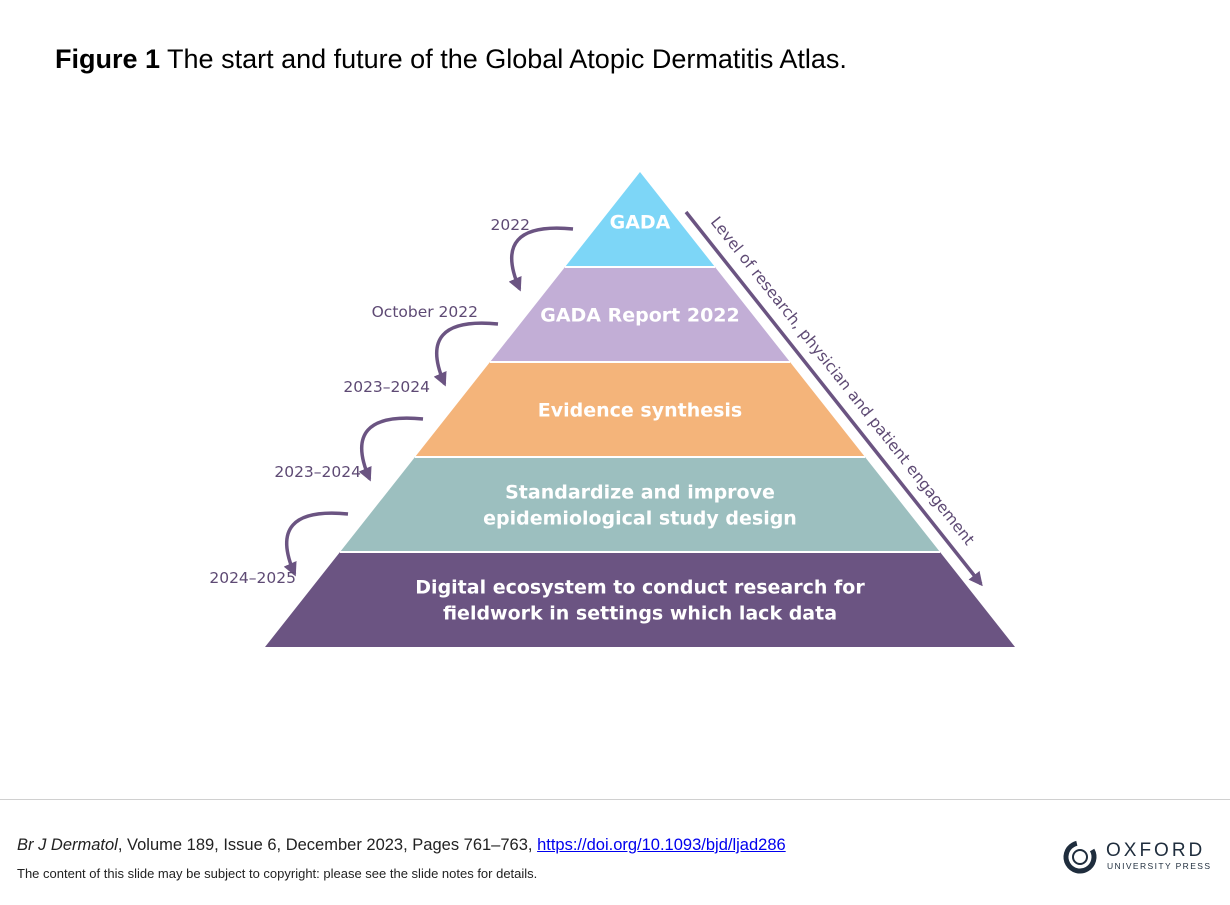 This screenshot has height=905, width=1230. I want to click on timeline-arrows, so click(428, 401).